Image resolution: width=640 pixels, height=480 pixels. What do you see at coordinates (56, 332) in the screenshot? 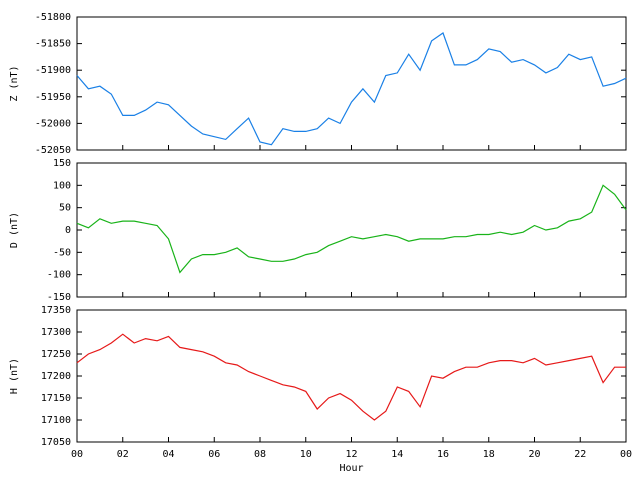
I see `y-tick-label: 17300` at bounding box center [56, 332].